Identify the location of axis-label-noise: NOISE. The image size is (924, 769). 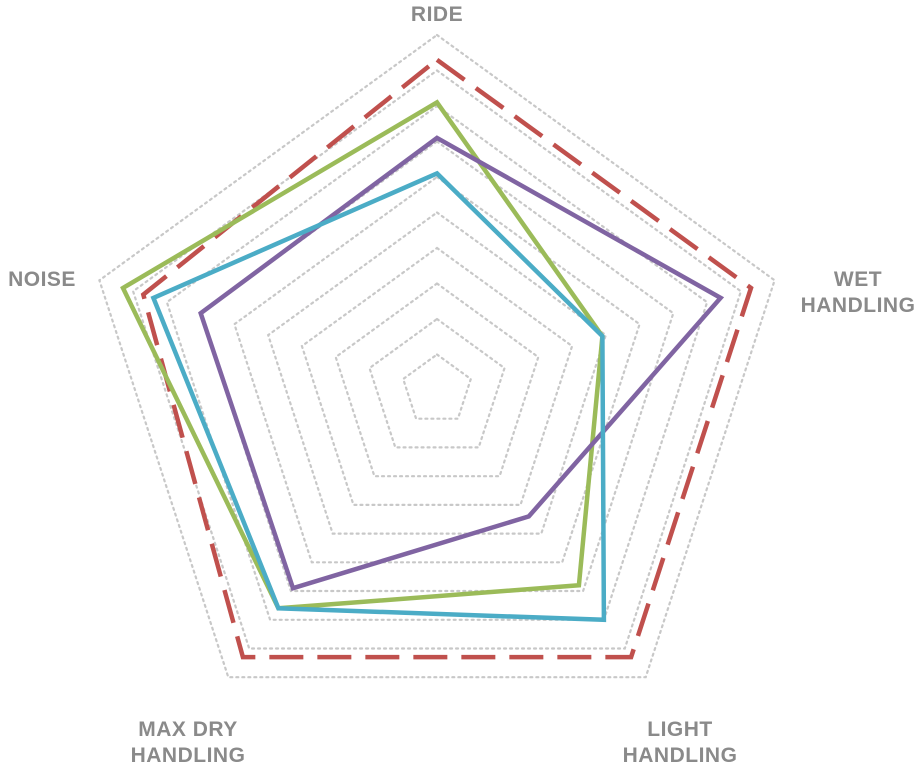
(42, 279).